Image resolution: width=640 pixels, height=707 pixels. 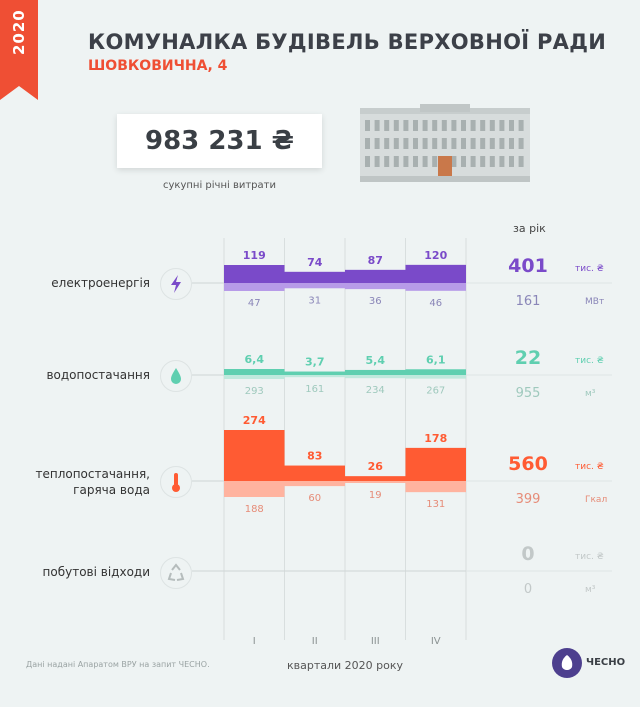 I want to click on annual-volume-value: 955, so click(x=528, y=393).